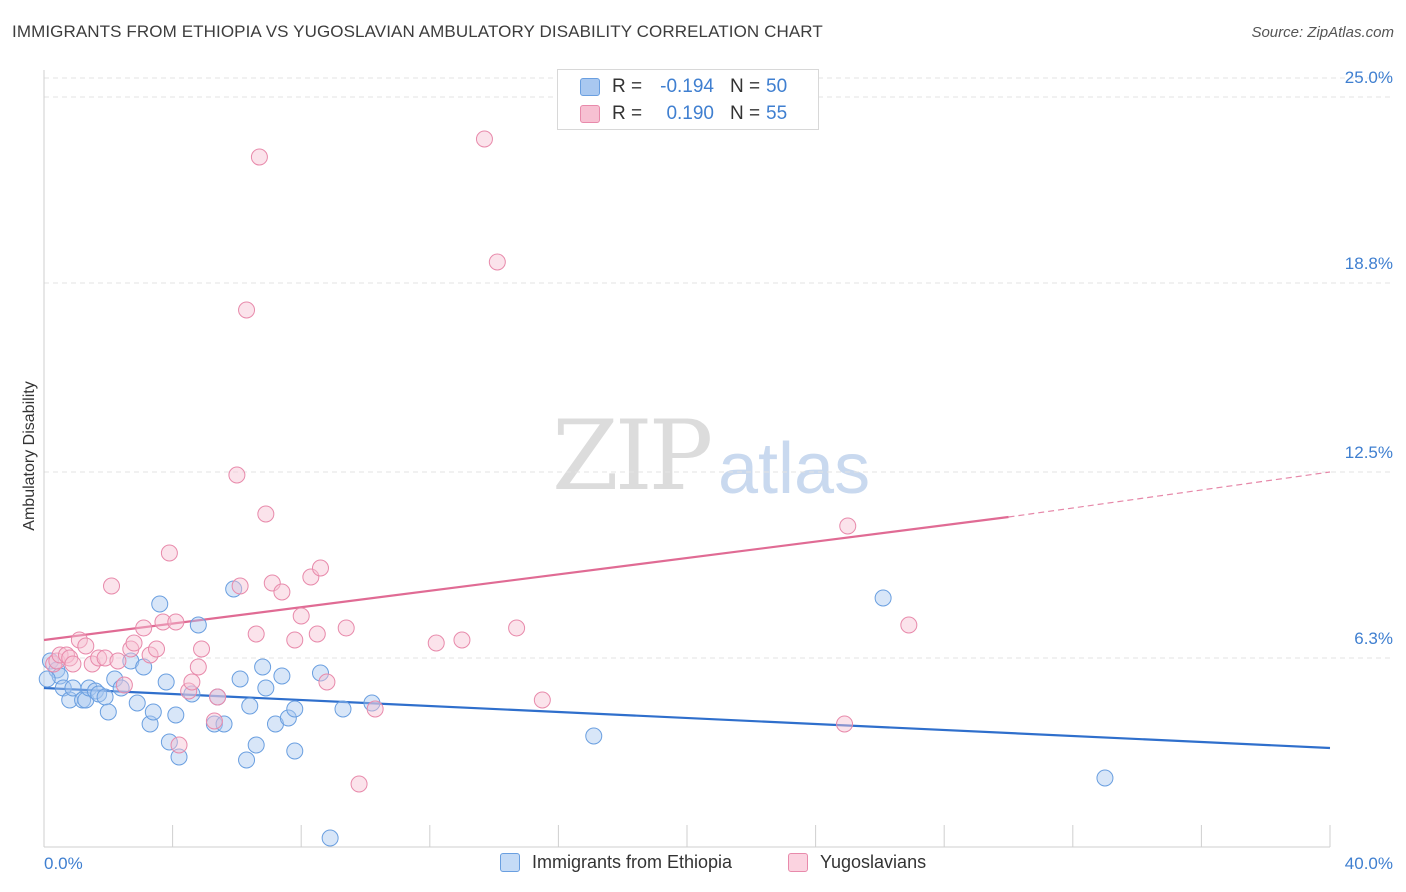 The width and height of the screenshot is (1406, 892). Describe the element at coordinates (777, 86) in the screenshot. I see `n-value: 50` at that location.